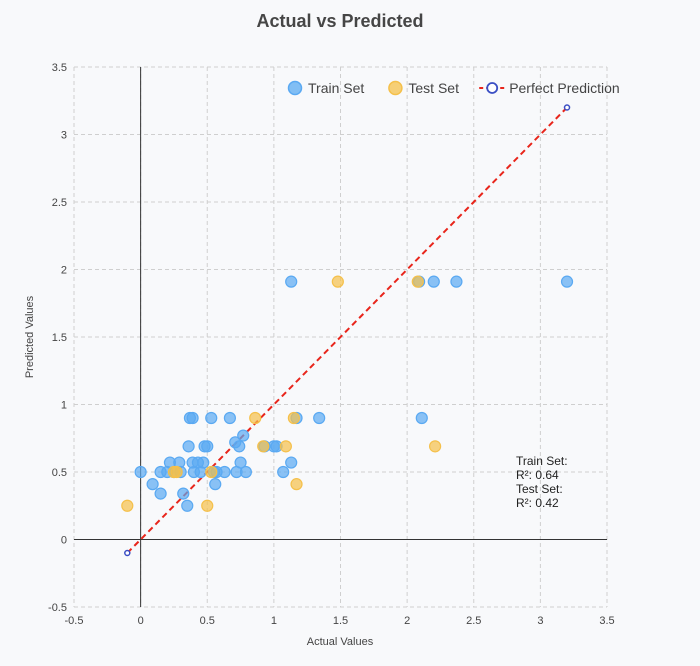 This screenshot has height=666, width=700. What do you see at coordinates (564, 88) in the screenshot?
I see `legend-label: Perfect Prediction` at bounding box center [564, 88].